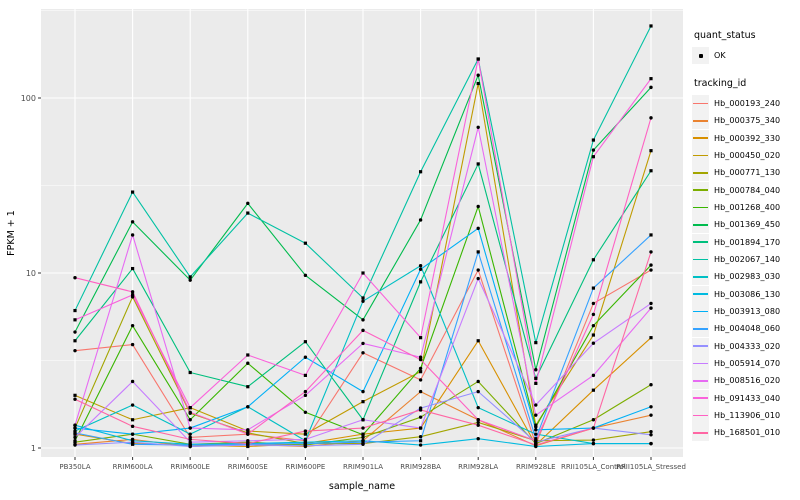  What do you see at coordinates (745, 381) in the screenshot?
I see `legend-entry-Hb_008516_020: Hb_008516_020` at bounding box center [745, 381].